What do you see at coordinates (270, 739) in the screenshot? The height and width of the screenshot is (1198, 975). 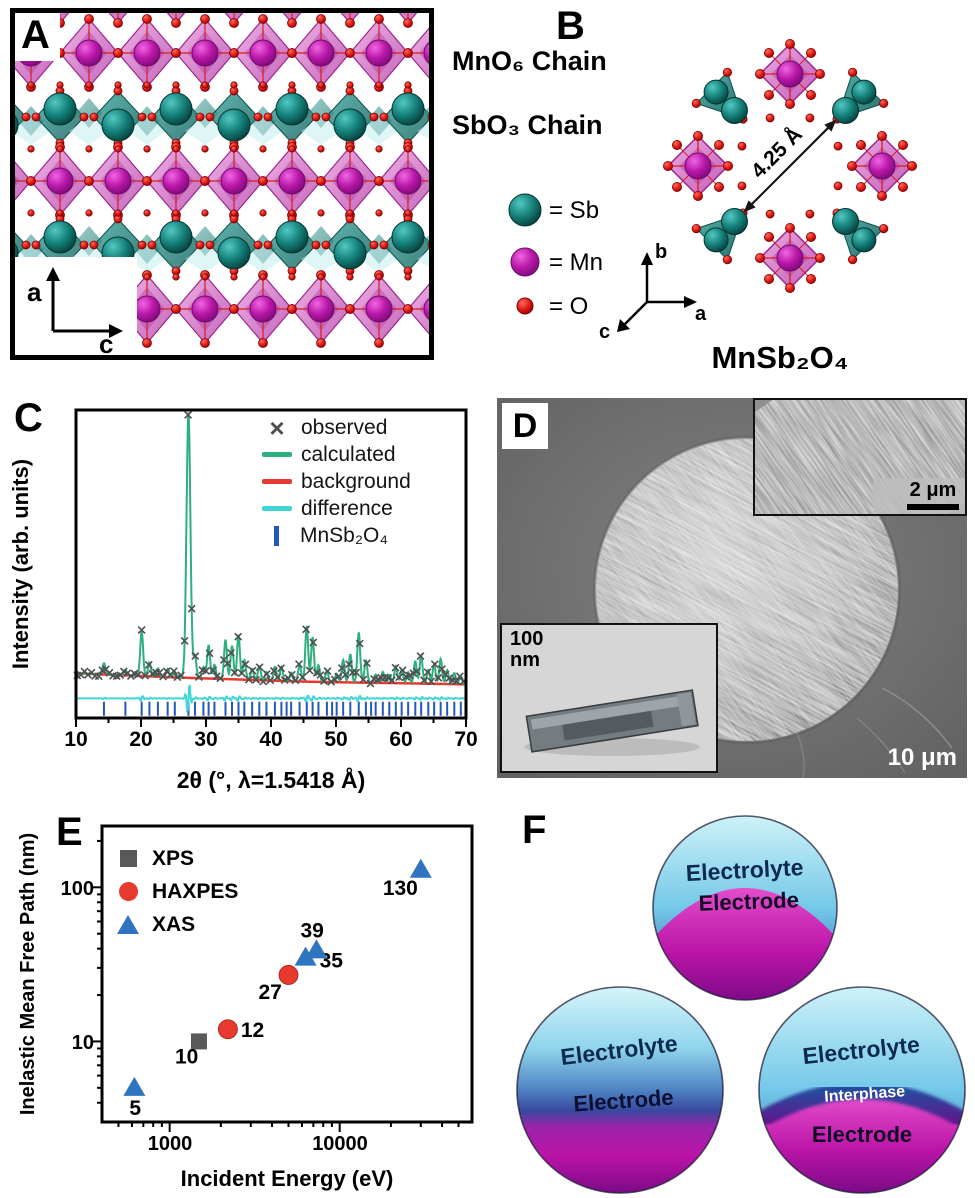 I see `xrd-xticklabels: 10 20 30 40 50 60 70` at bounding box center [270, 739].